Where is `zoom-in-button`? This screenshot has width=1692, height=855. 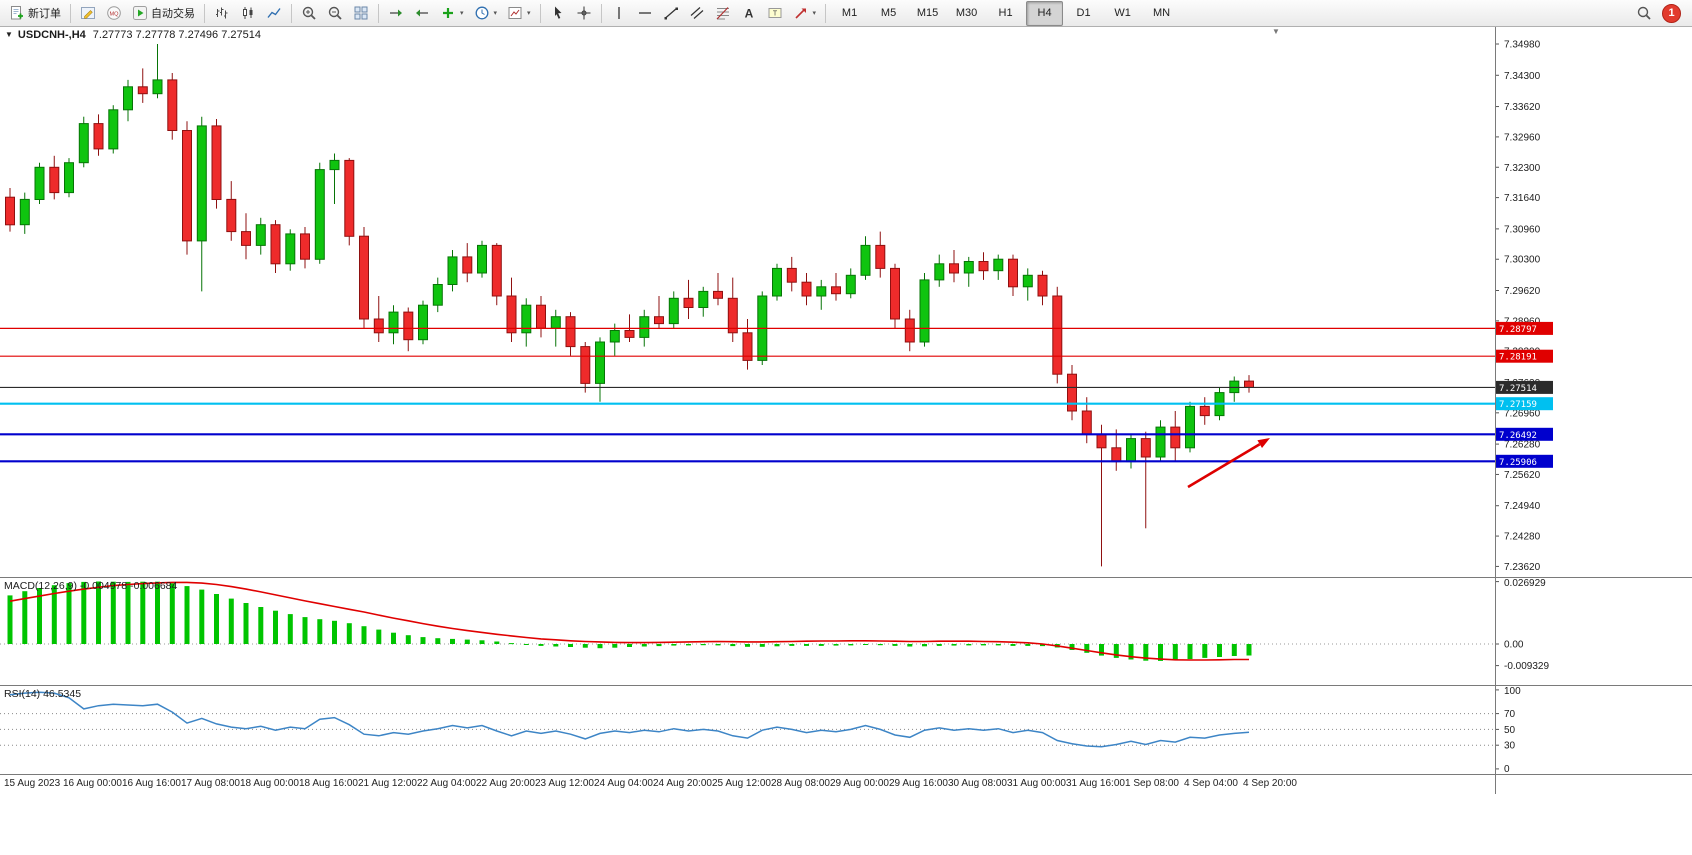 zoom-in-button is located at coordinates (309, 13).